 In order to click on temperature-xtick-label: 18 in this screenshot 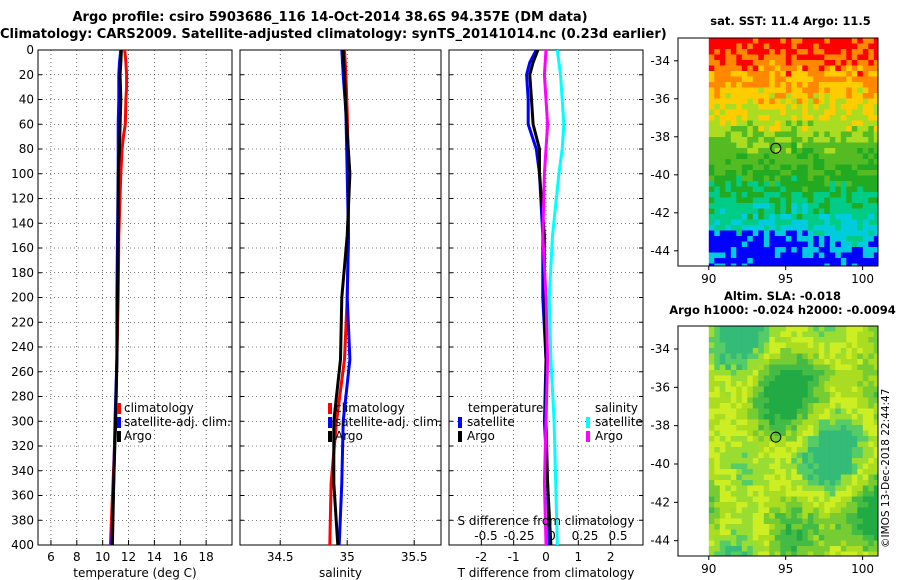, I will do `click(205, 557)`.